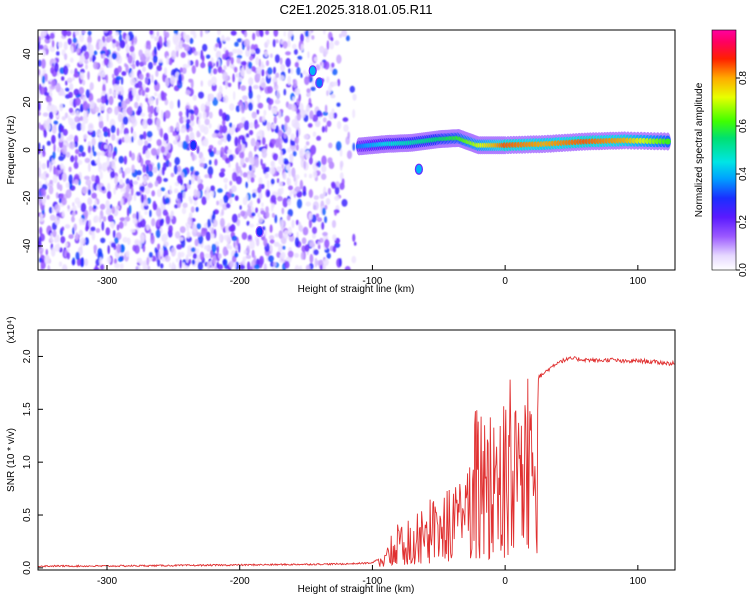 This screenshot has width=750, height=600. I want to click on spectrogram-y-label: Frequency (Hz), so click(11, 150).